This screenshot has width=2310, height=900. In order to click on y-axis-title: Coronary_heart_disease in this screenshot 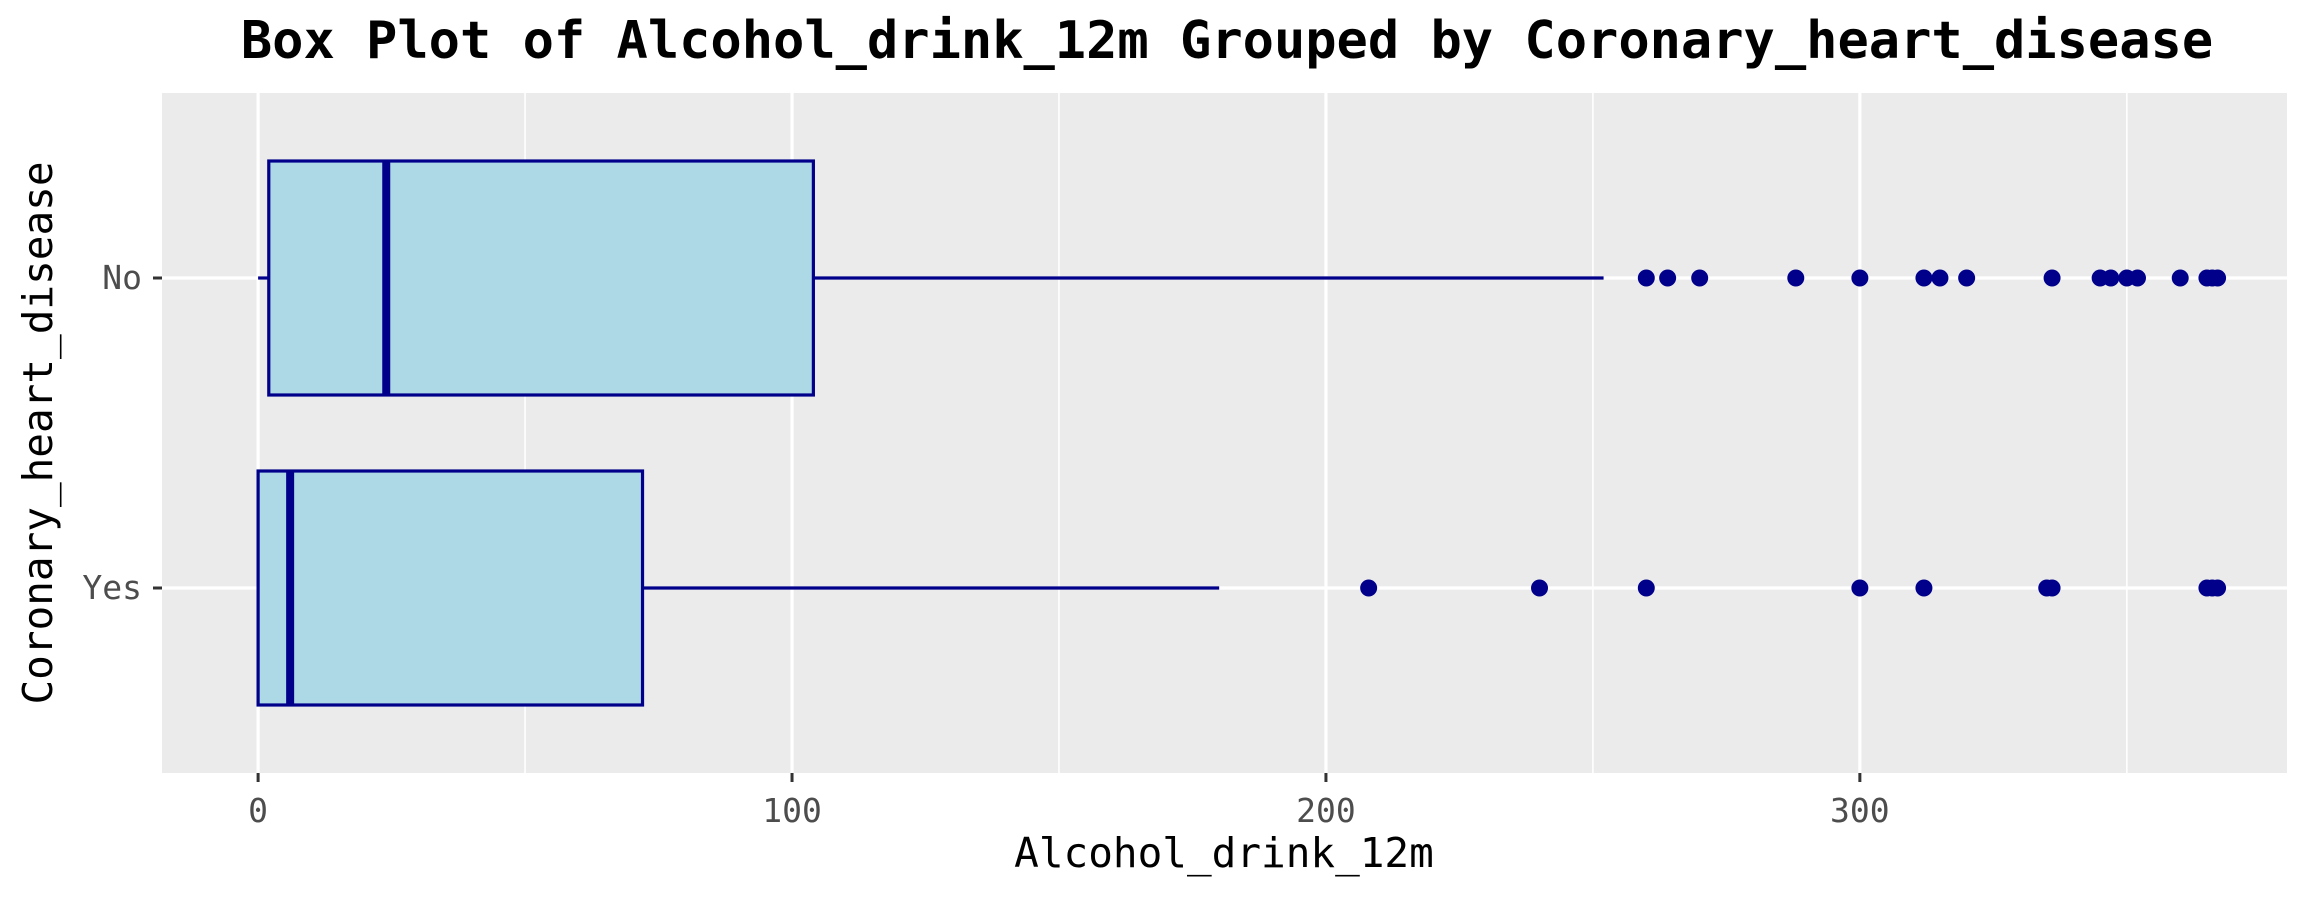, I will do `click(38, 432)`.